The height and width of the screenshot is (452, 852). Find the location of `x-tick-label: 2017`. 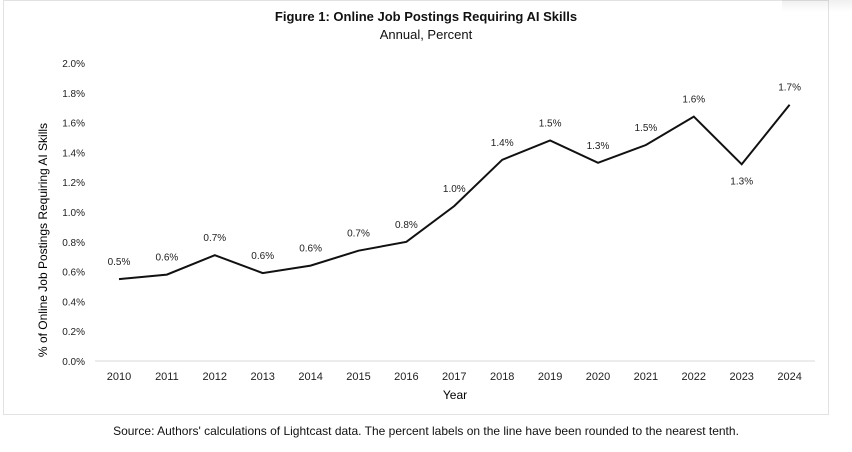

x-tick-label: 2017 is located at coordinates (454, 377).